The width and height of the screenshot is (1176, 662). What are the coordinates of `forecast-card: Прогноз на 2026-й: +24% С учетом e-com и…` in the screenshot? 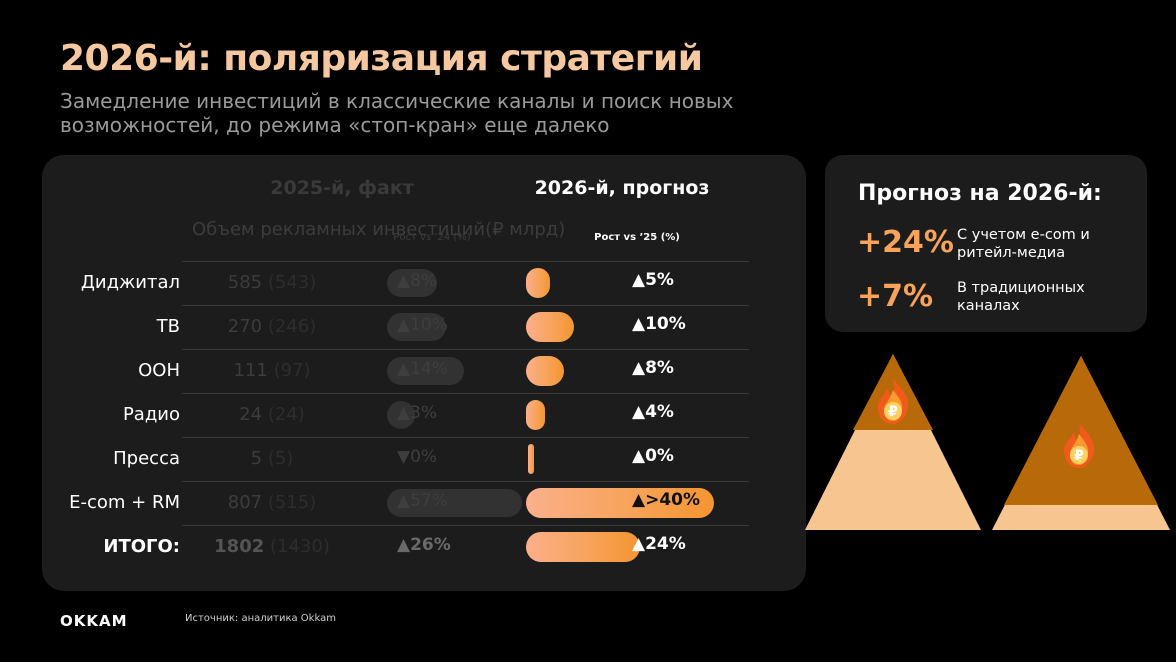 It's located at (986, 243).